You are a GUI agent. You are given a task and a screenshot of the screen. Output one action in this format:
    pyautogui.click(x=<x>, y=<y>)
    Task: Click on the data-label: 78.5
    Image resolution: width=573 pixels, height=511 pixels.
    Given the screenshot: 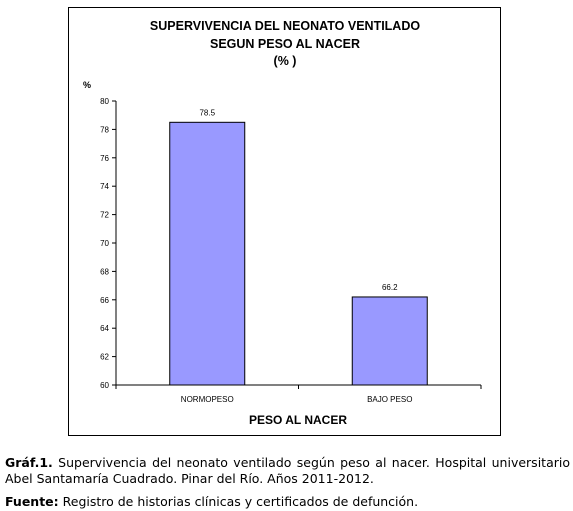 What is the action you would take?
    pyautogui.click(x=207, y=112)
    